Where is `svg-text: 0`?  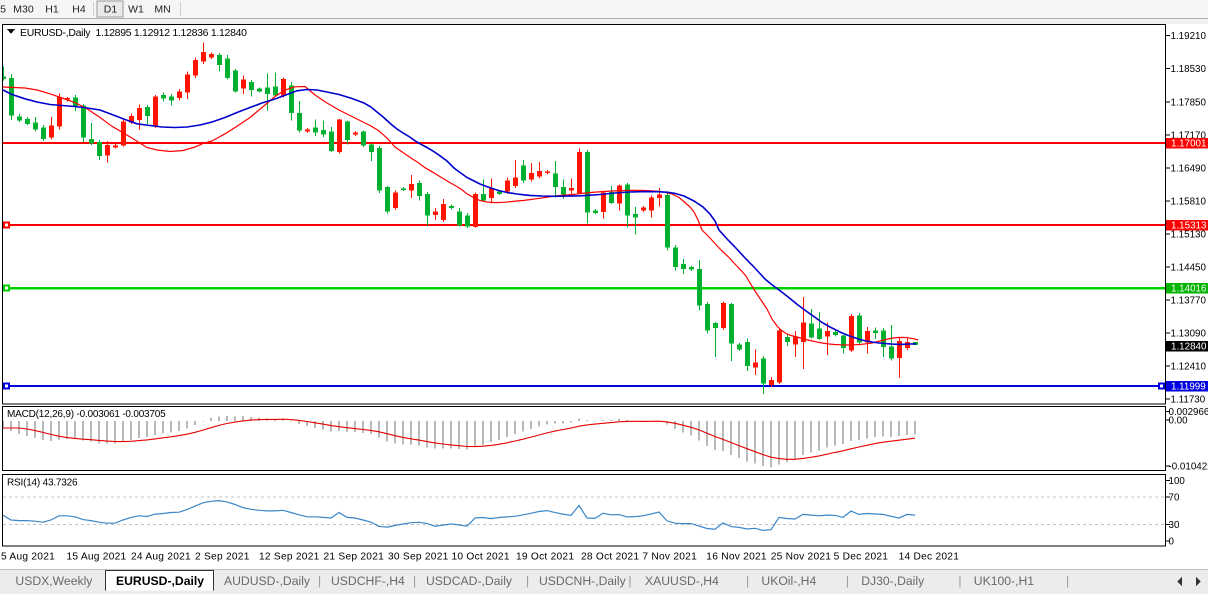
svg-text: 0 is located at coordinates (1172, 542).